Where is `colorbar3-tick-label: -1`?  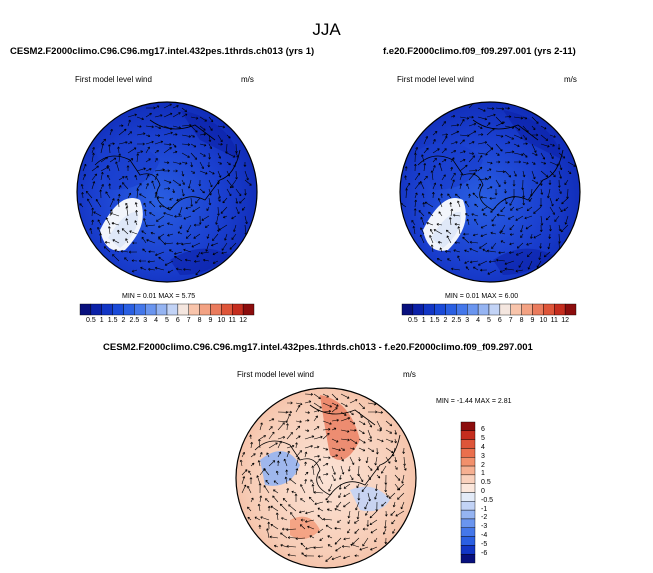
colorbar3-tick-label: -1 is located at coordinates (484, 509).